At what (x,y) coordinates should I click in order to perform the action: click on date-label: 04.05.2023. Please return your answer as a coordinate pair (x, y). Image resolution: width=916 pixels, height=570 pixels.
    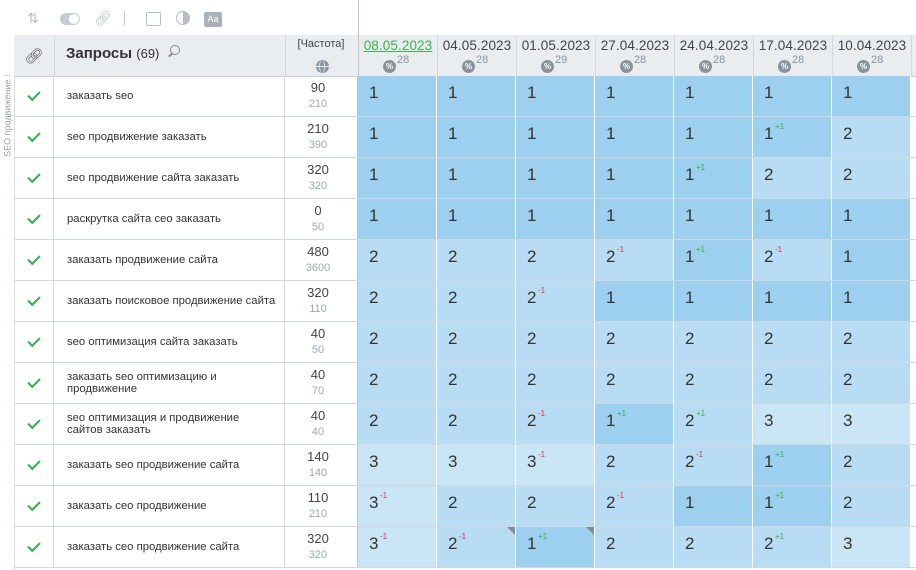
    Looking at the image, I should click on (477, 45).